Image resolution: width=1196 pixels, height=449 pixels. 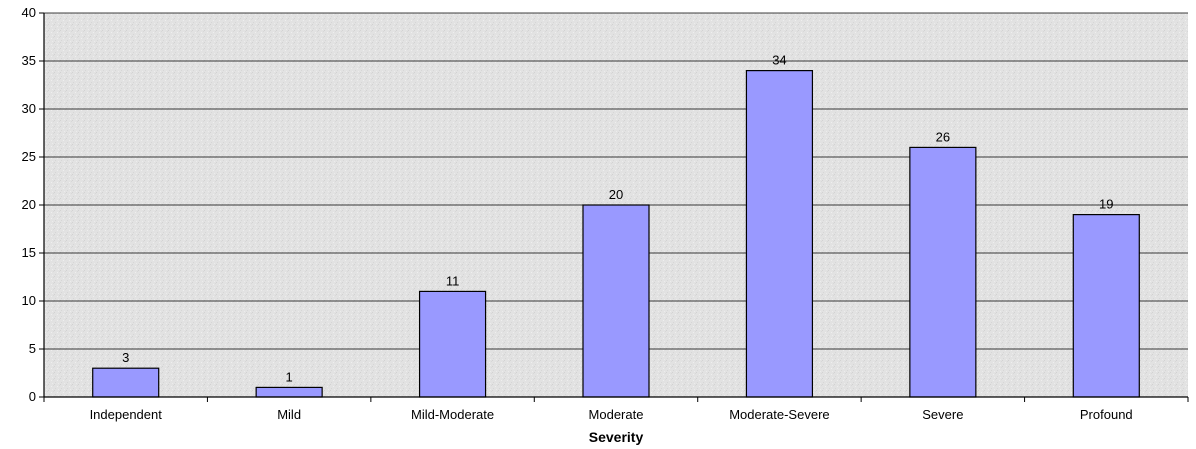 What do you see at coordinates (126, 382) in the screenshot?
I see `bar-independent` at bounding box center [126, 382].